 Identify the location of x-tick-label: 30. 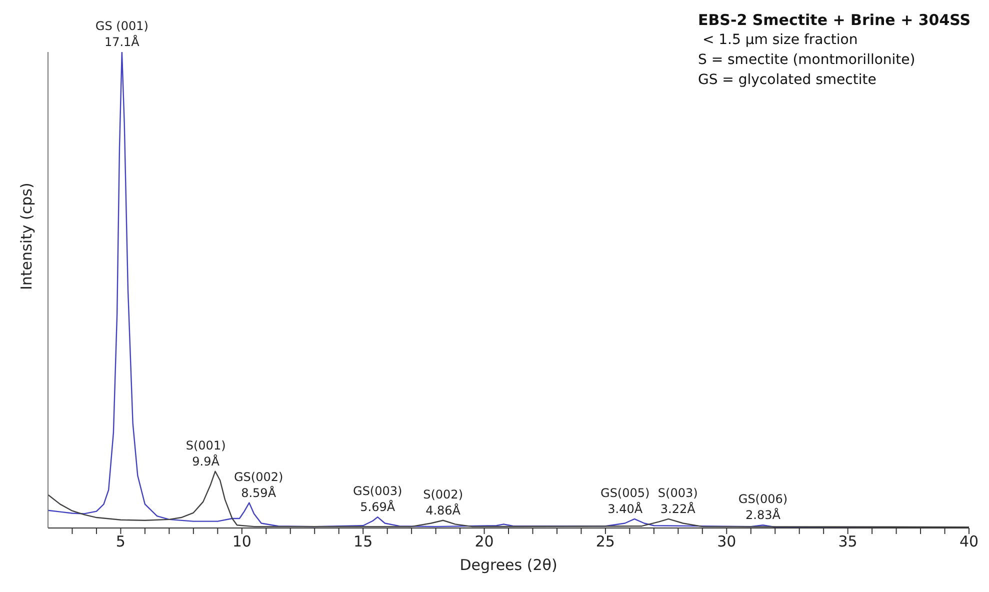
(726, 541).